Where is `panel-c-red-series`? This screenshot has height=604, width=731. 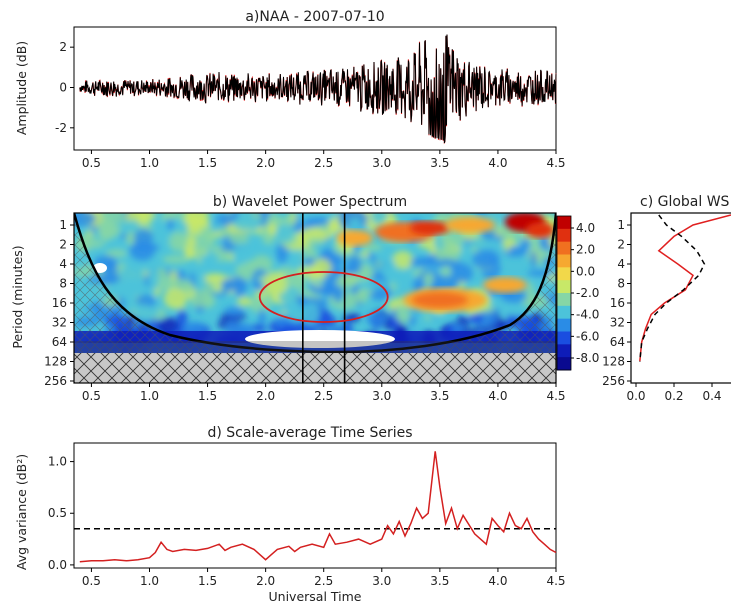
panel-c-red-series is located at coordinates (685, 288).